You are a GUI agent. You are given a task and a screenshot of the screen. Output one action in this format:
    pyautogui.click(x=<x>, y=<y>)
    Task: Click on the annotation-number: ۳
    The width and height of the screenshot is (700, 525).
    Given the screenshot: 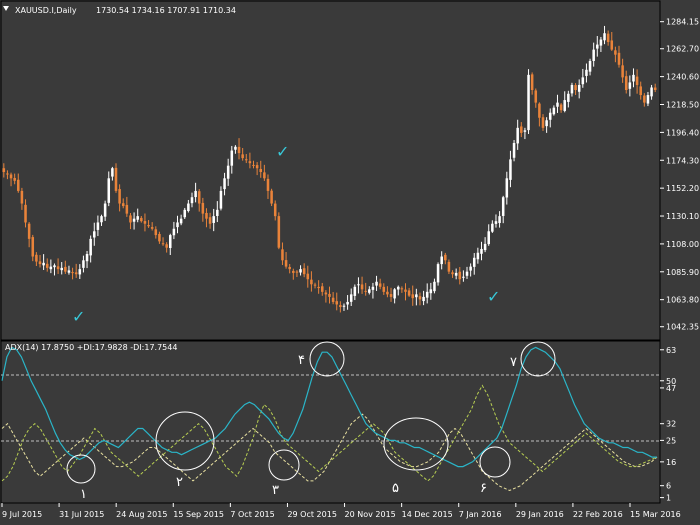 What is the action you would take?
    pyautogui.click(x=275, y=490)
    